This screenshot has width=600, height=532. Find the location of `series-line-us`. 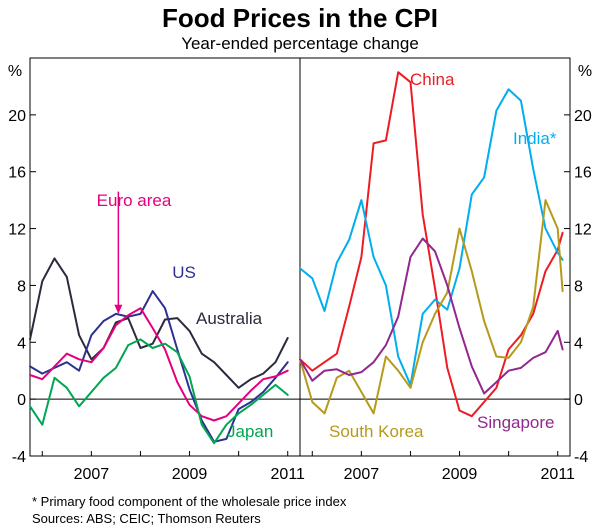

series-line-us is located at coordinates (159, 366).